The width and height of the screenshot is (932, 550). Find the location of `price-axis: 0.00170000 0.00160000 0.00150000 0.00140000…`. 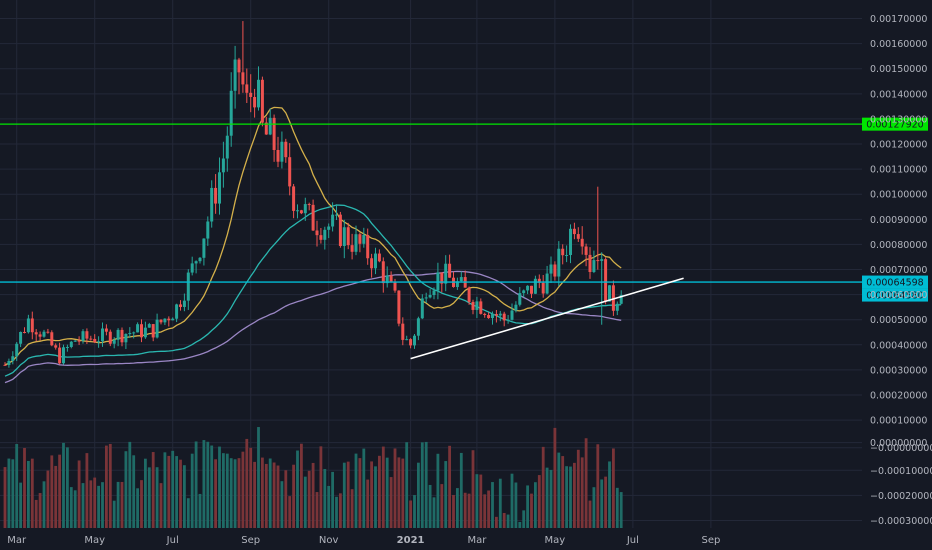

price-axis: 0.00170000 0.00160000 0.00150000 0.00140000… is located at coordinates (901, 270).